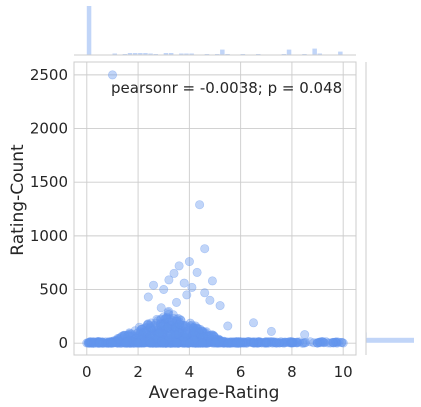  Describe the element at coordinates (63, 343) in the screenshot. I see `y-tick-label: 0` at that location.